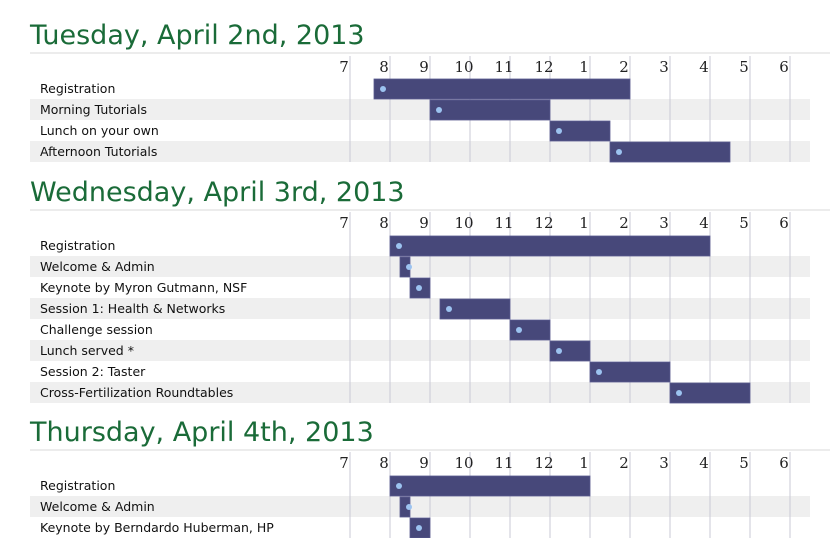 This screenshot has height=538, width=832. I want to click on event-label: Lunch on your own, so click(99, 130).